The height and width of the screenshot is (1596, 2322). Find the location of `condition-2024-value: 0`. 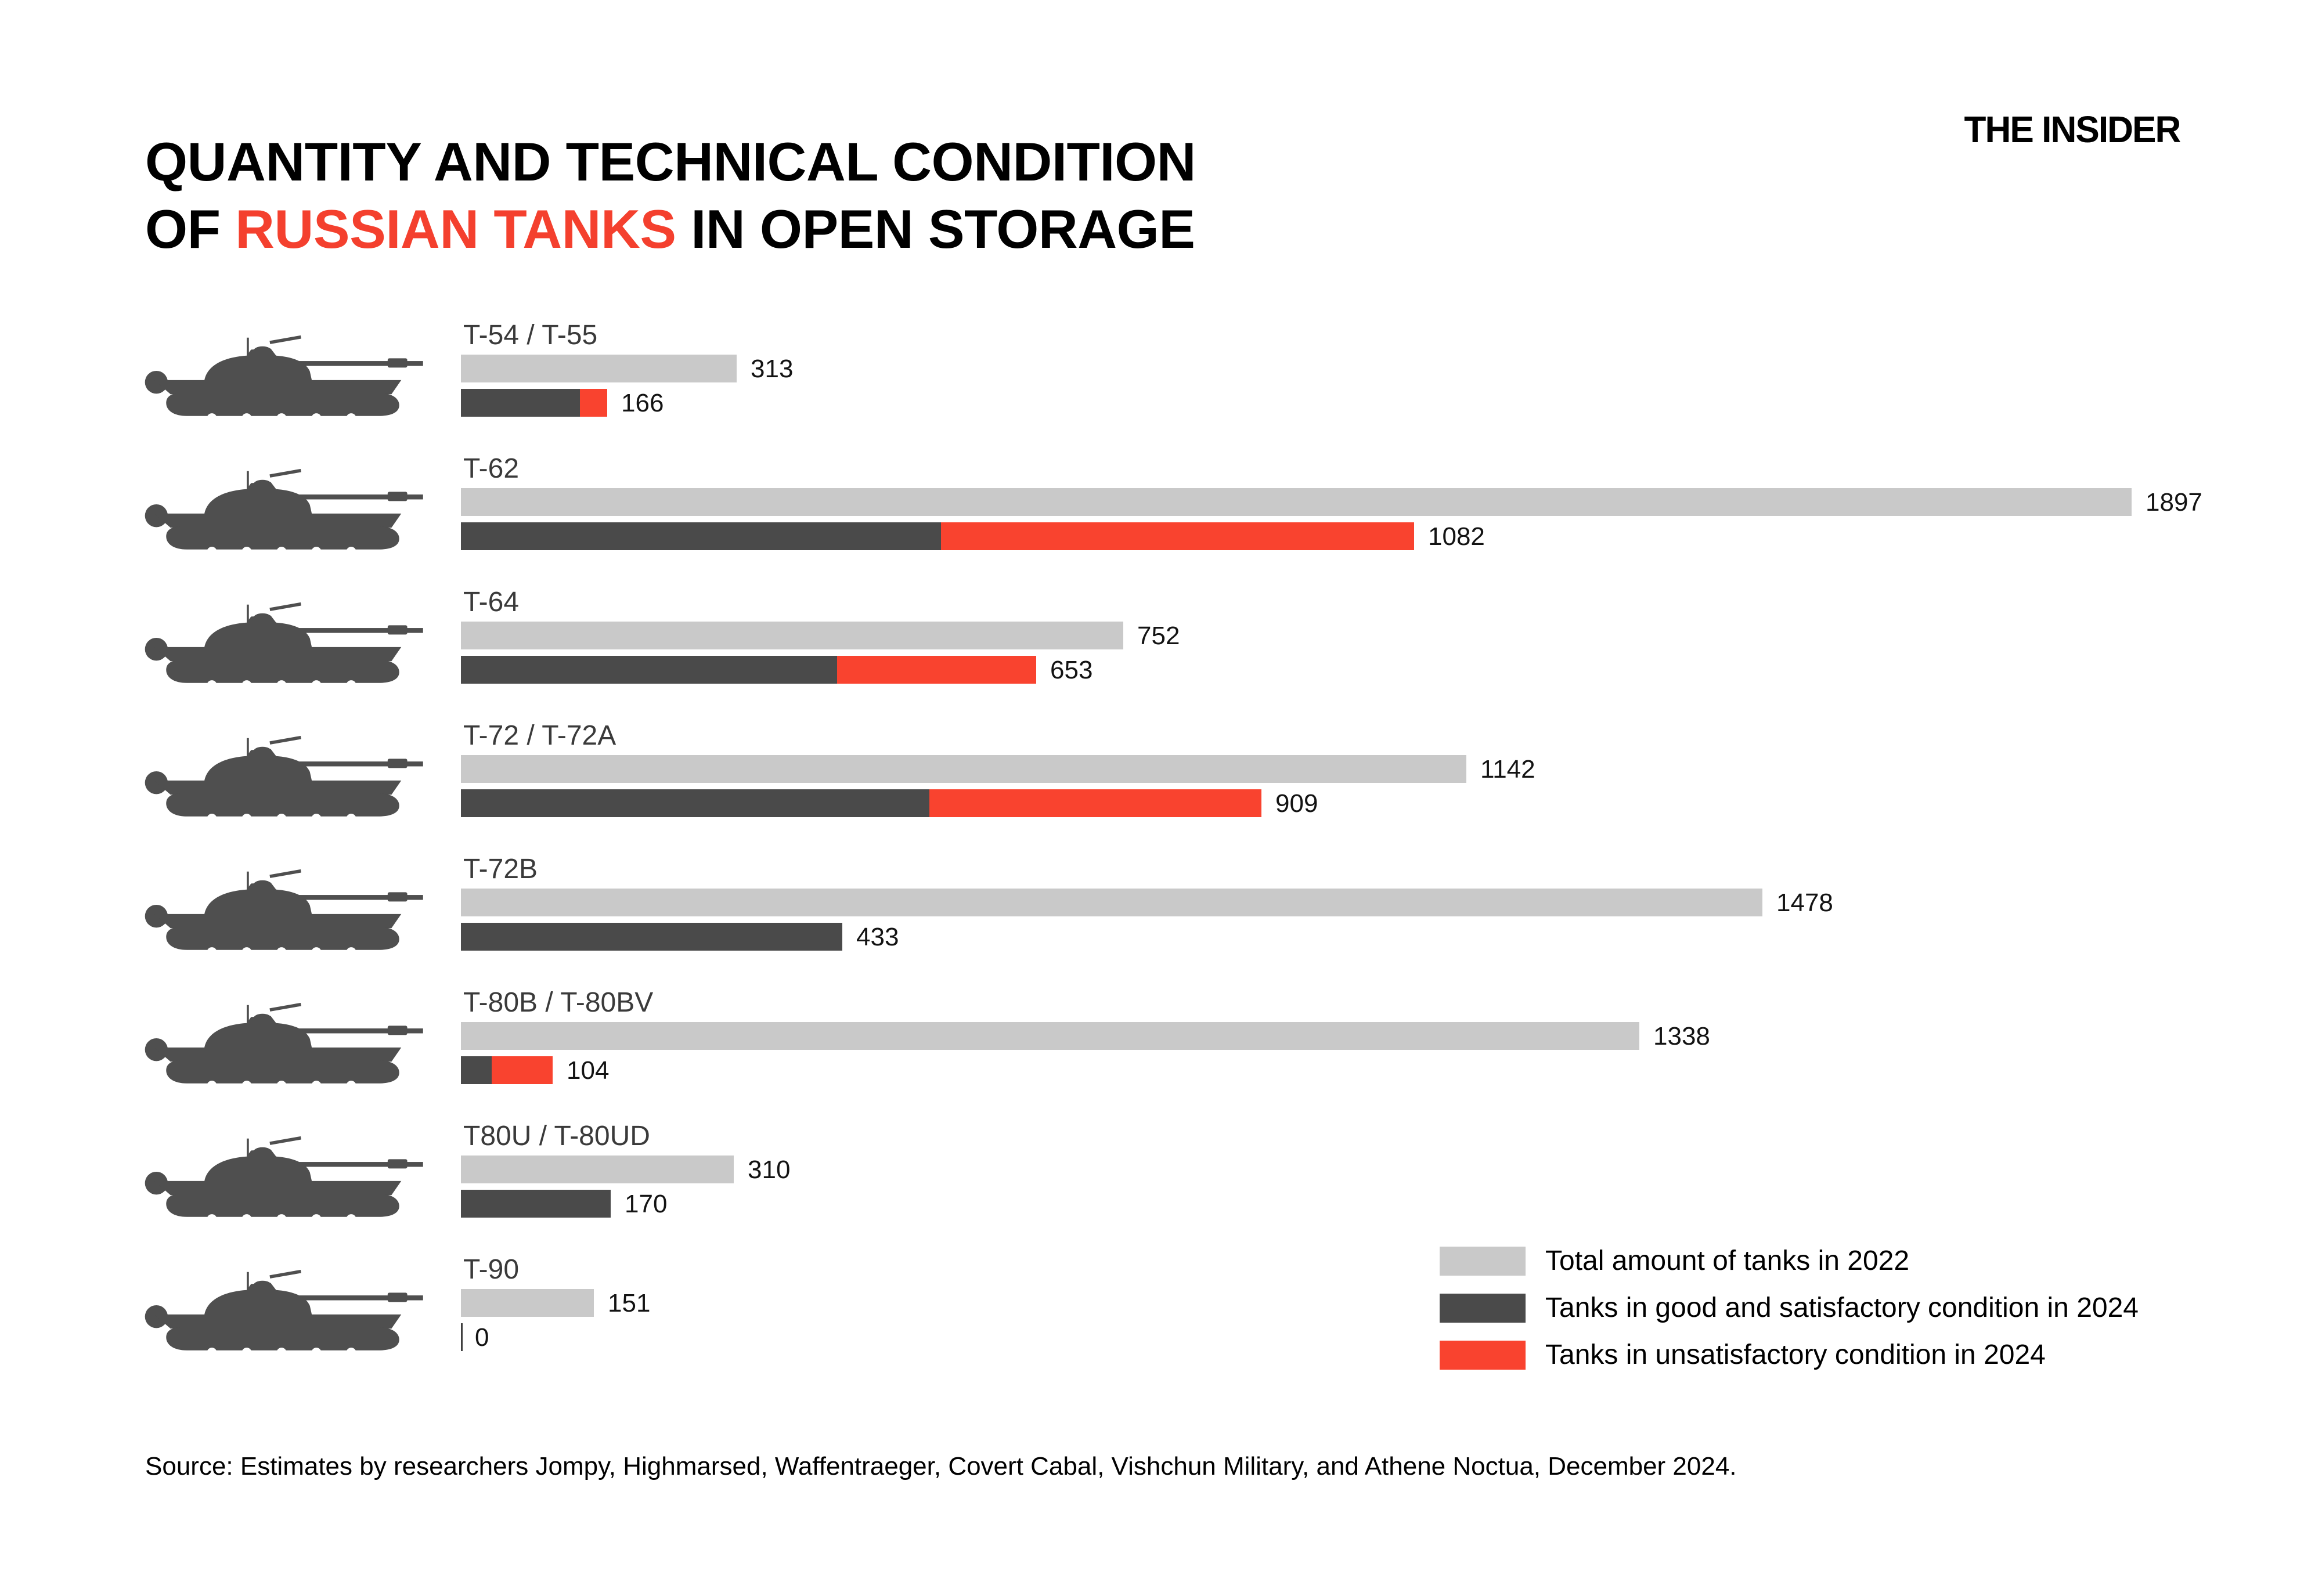

condition-2024-value: 0 is located at coordinates (482, 1338).